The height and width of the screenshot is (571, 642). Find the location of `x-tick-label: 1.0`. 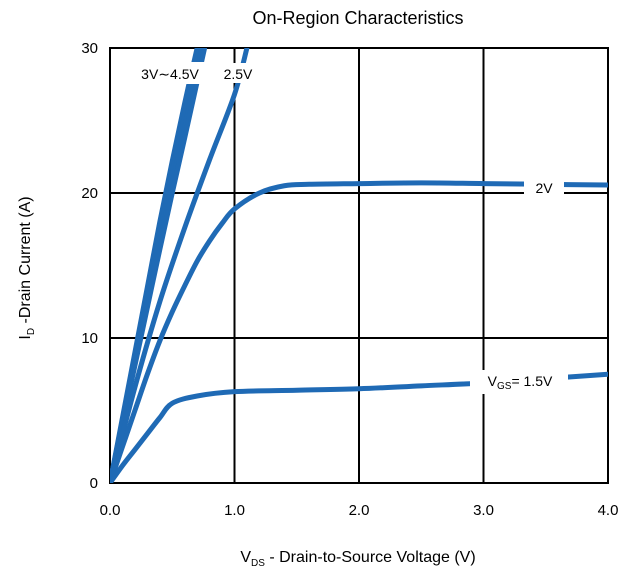

x-tick-label: 1.0 is located at coordinates (234, 510).